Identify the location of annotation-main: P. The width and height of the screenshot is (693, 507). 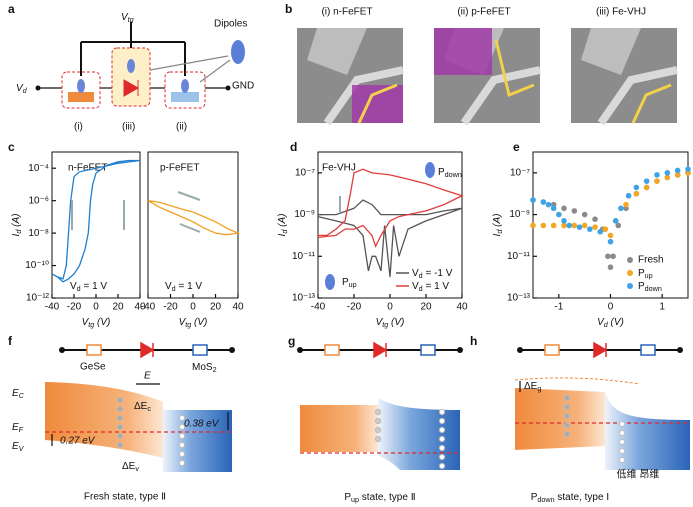
(441, 172).